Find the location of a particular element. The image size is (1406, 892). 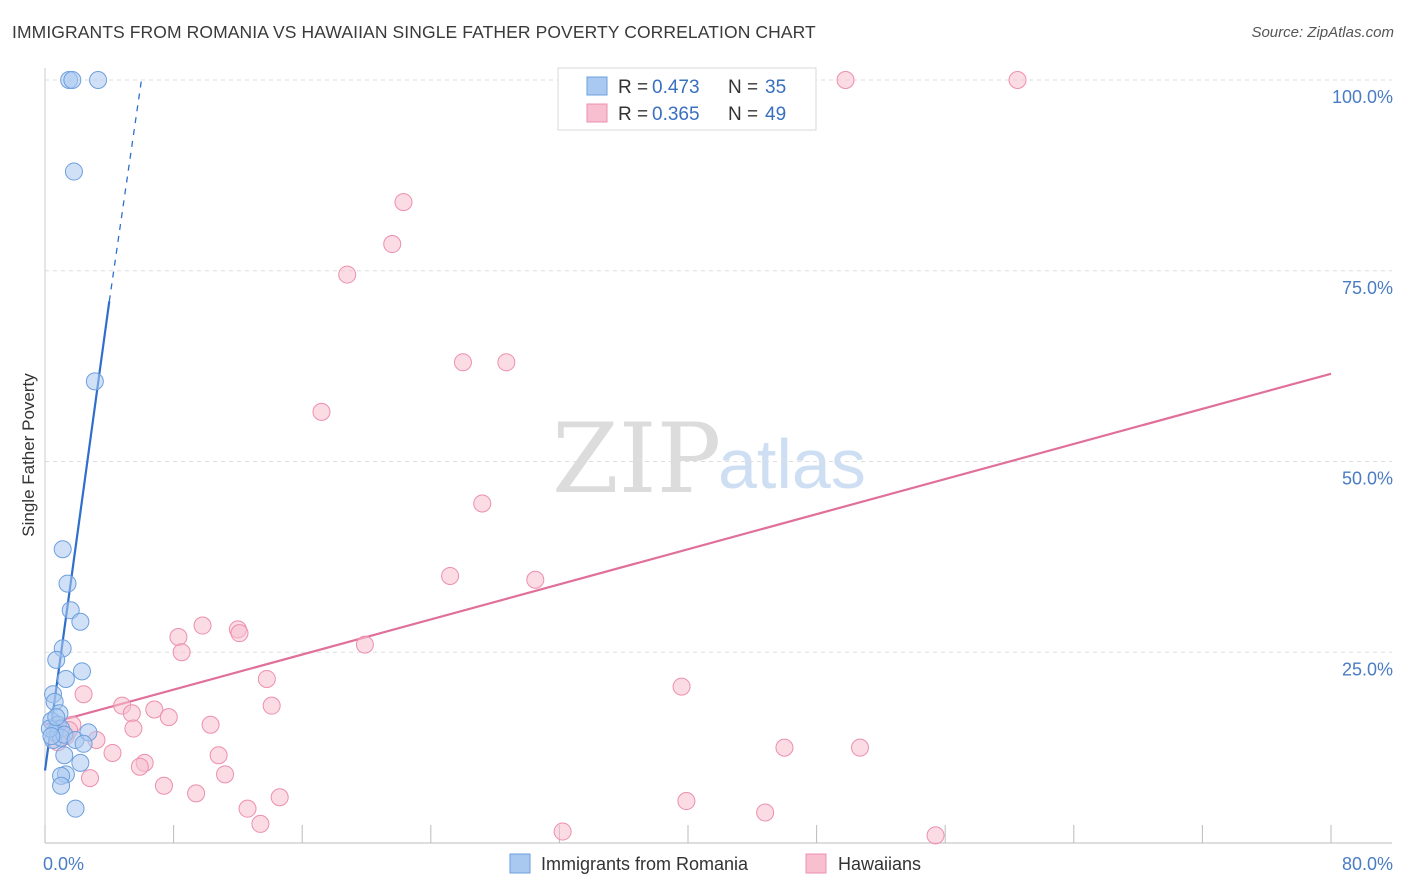

trend-line-romania-extension is located at coordinates (125, 190).